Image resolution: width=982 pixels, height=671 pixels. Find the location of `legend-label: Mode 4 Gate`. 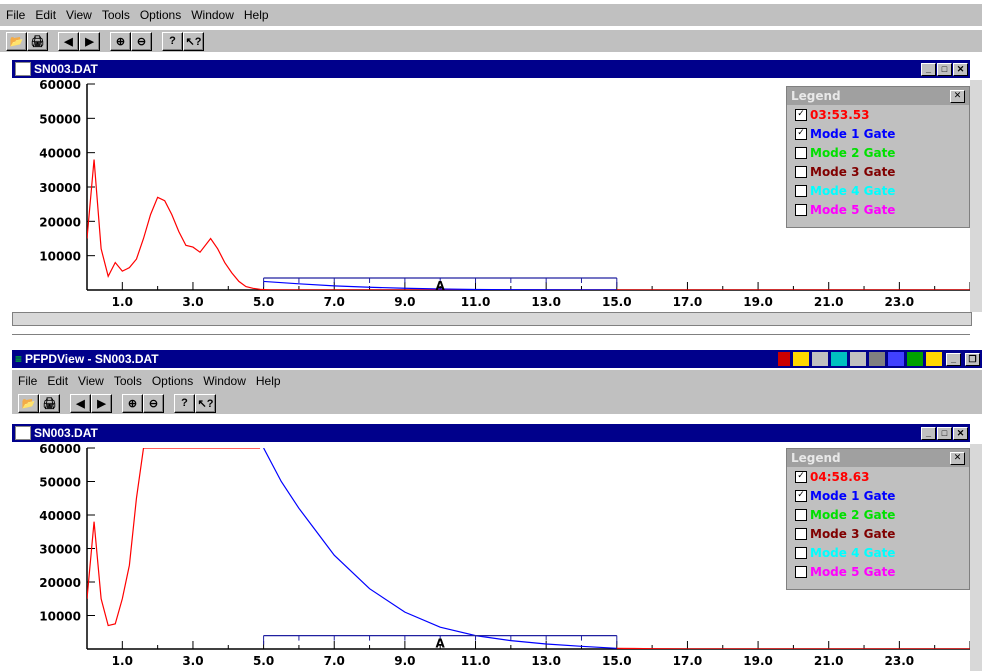

legend-label: Mode 4 Gate is located at coordinates (853, 190).